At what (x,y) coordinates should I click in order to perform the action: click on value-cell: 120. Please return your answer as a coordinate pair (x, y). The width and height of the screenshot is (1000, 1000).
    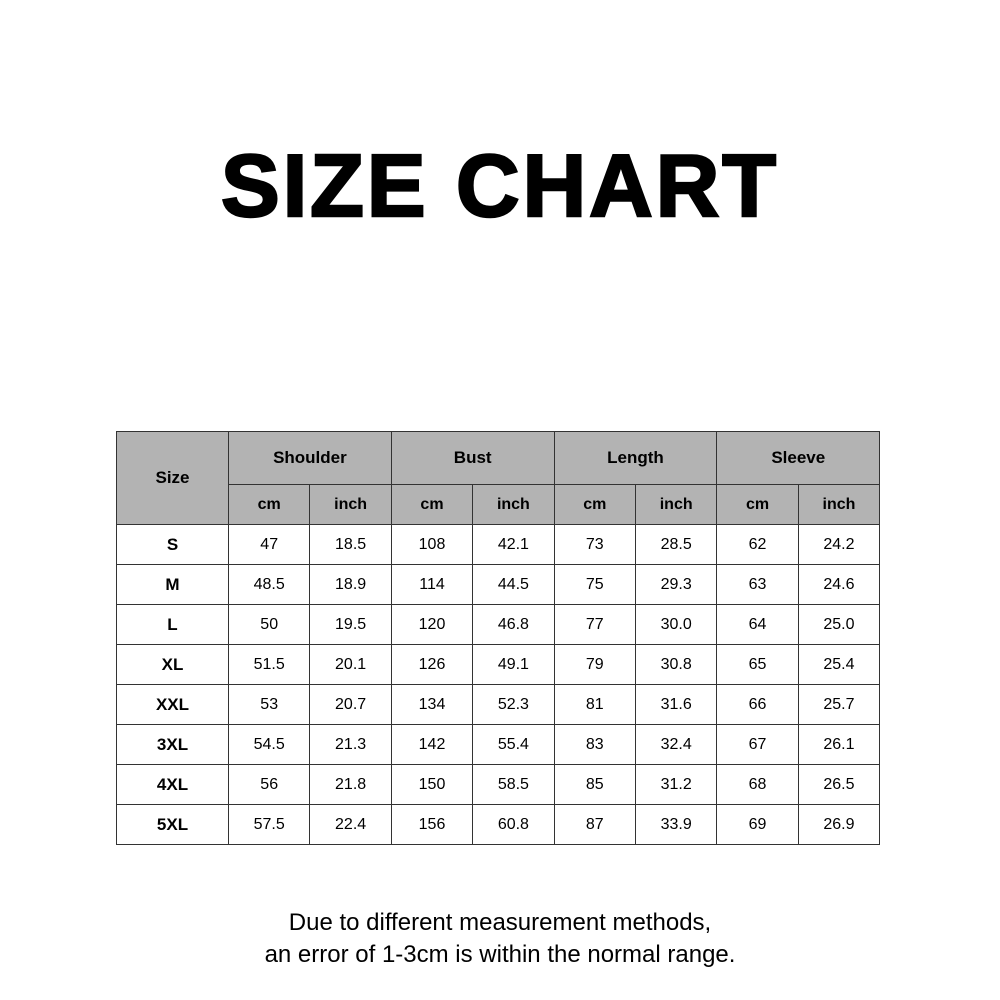
    Looking at the image, I should click on (432, 624).